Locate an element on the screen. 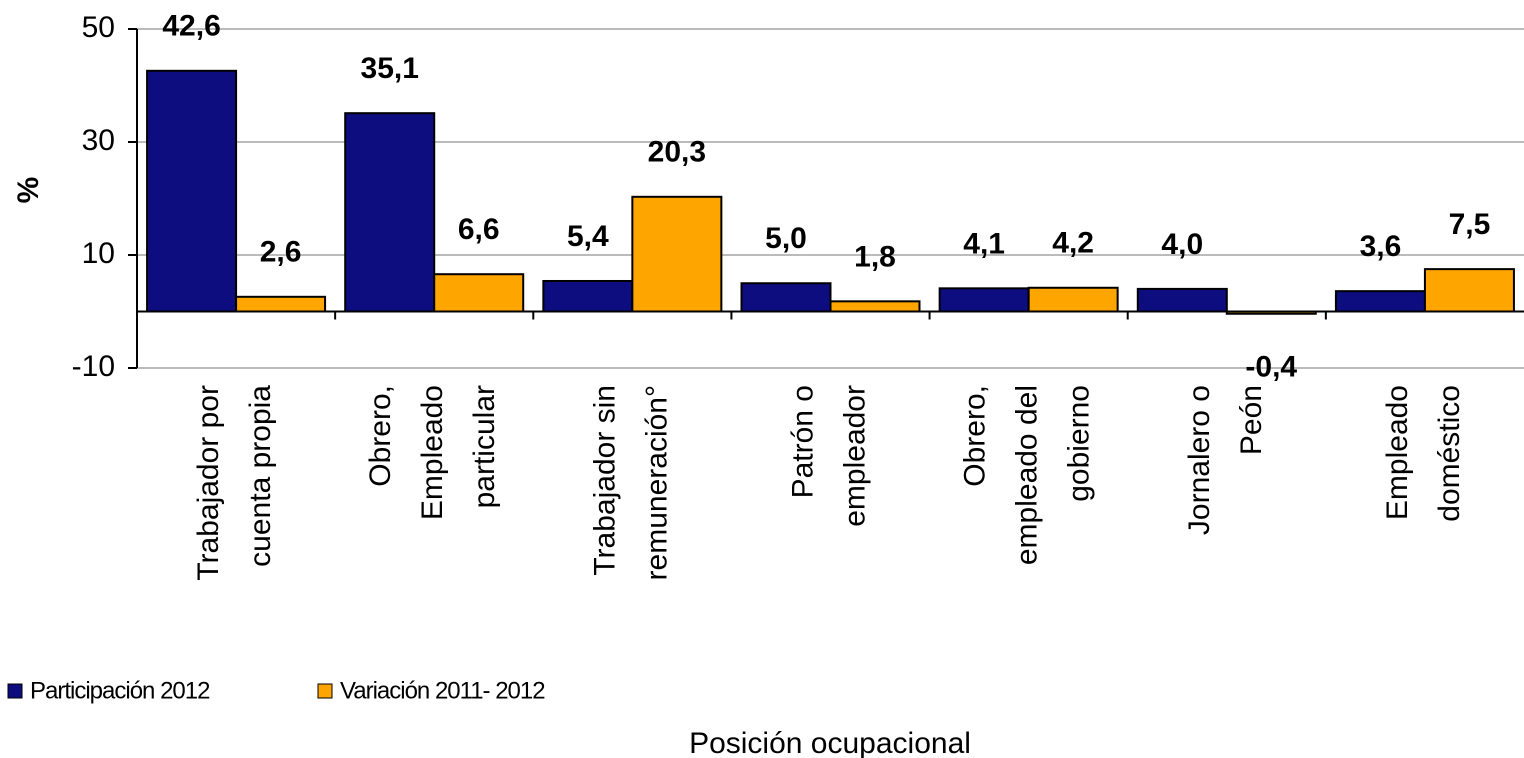 This screenshot has height=758, width=1524. value-label: 35,1 is located at coordinates (390, 68).